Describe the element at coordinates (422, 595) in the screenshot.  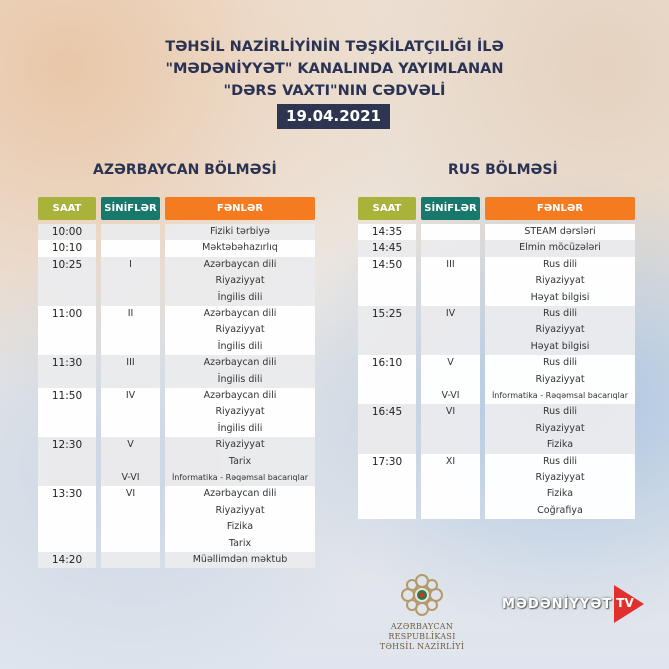
I see `ministry-emblem-icon` at that location.